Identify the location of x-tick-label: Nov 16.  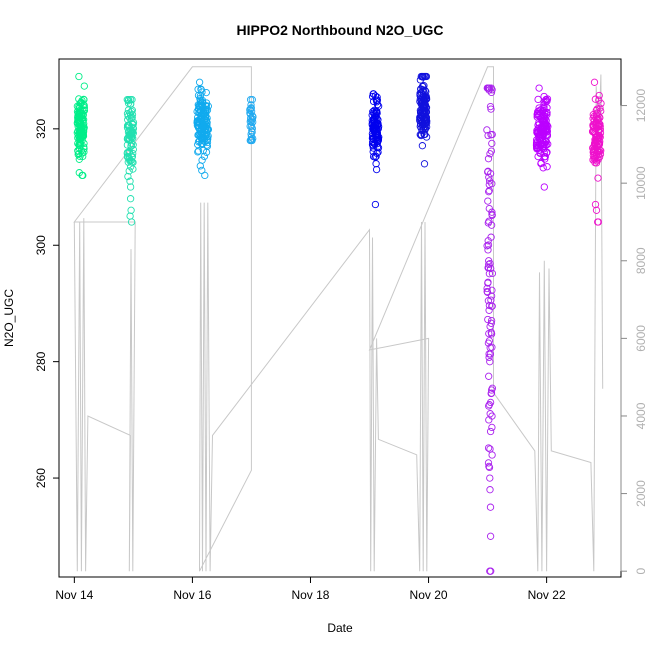
(192, 595).